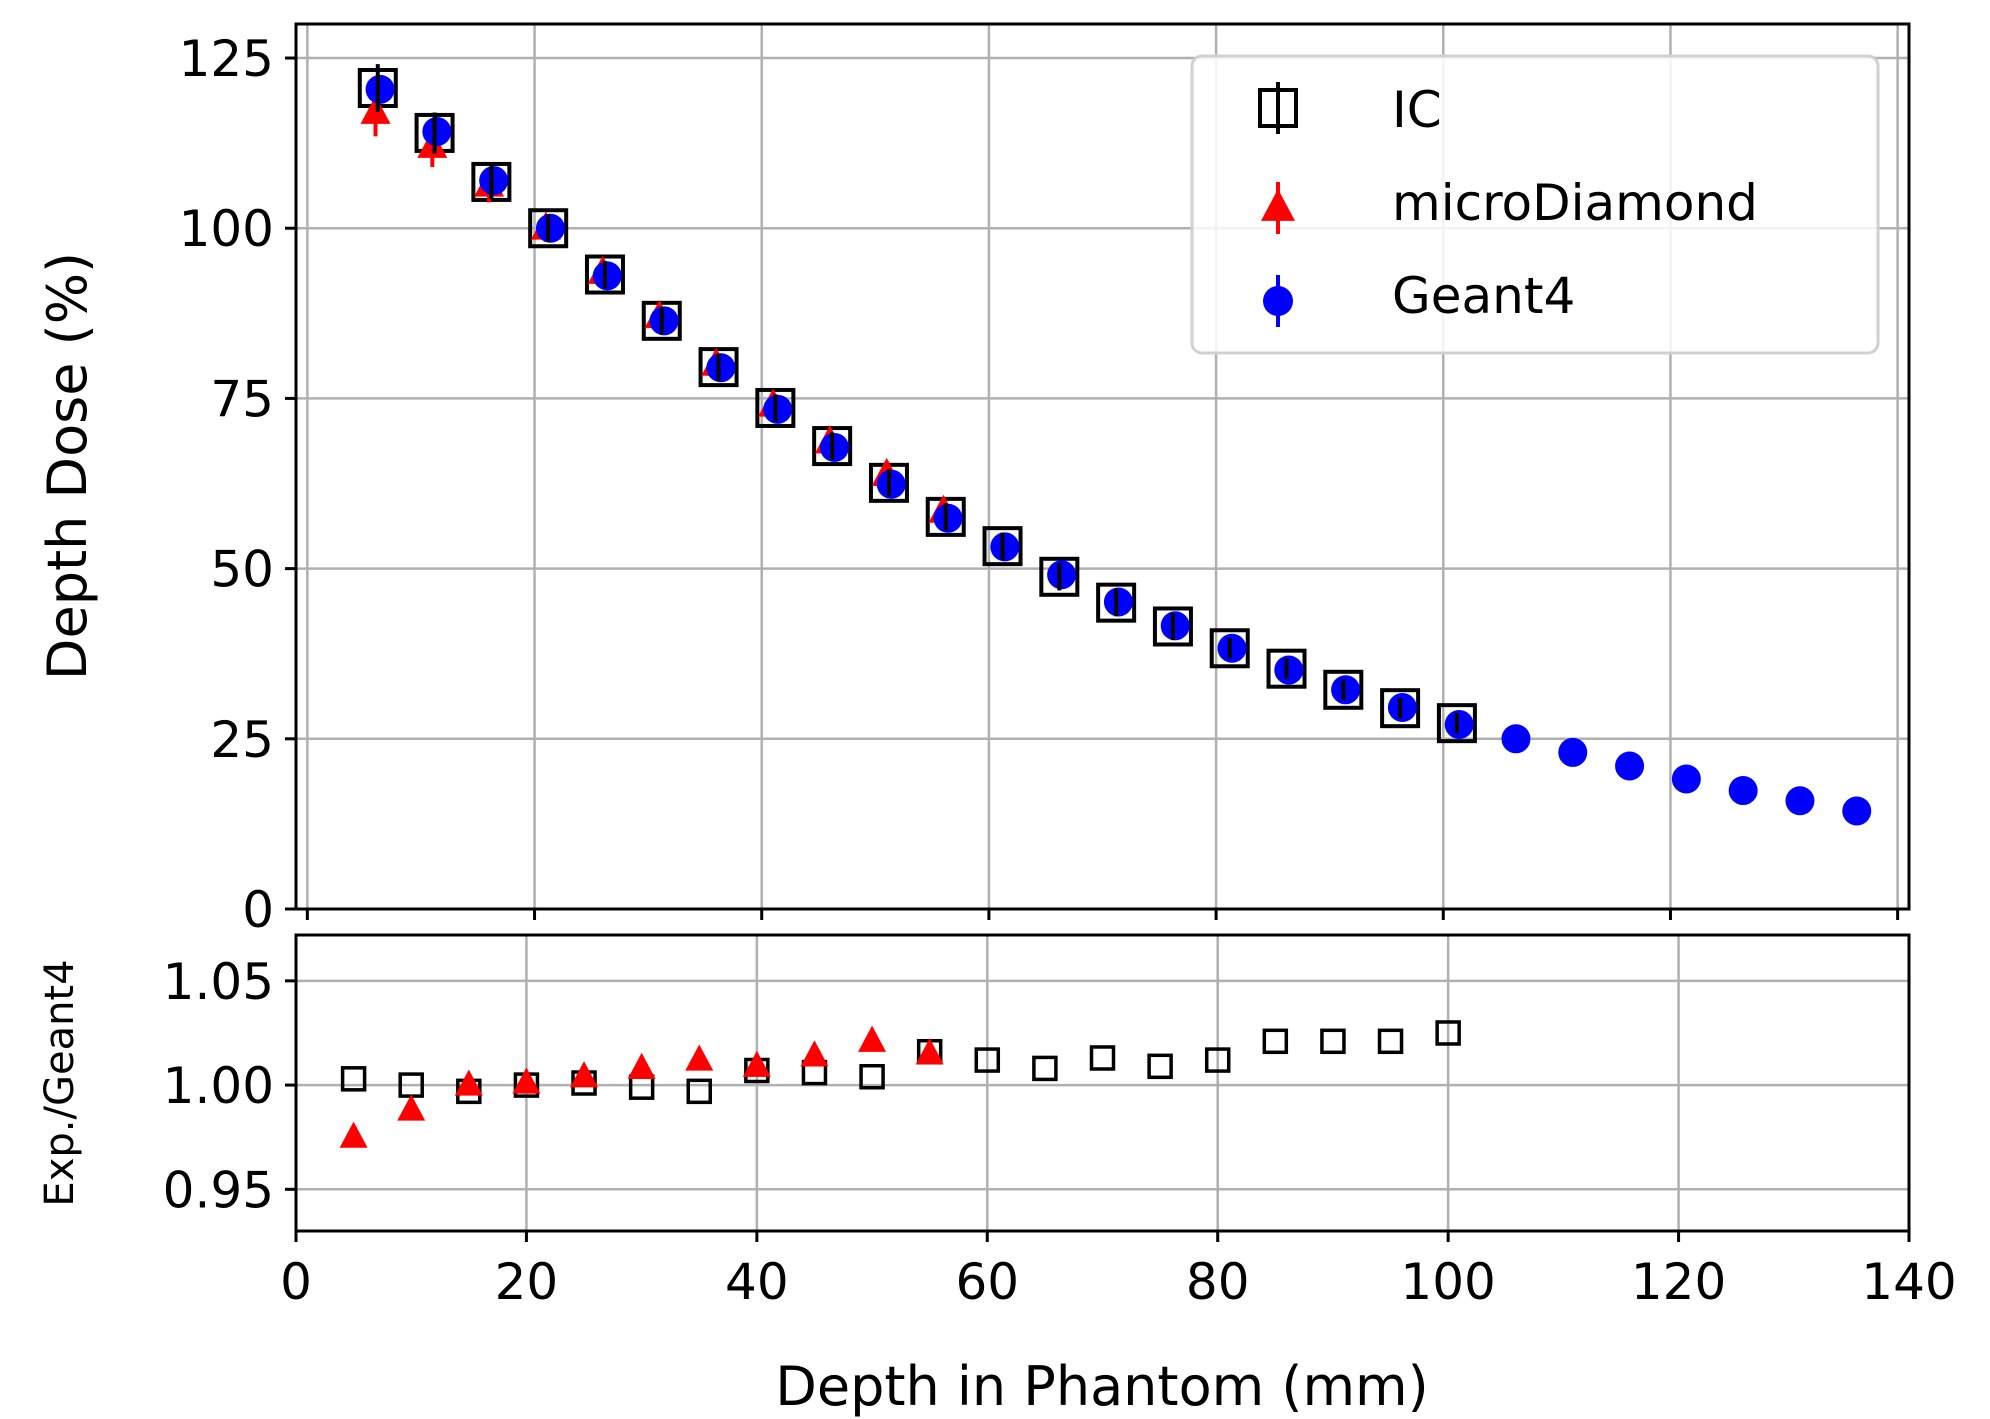 The height and width of the screenshot is (1419, 1990). What do you see at coordinates (1573, 752) in the screenshot?
I see `geant4-point-110mm` at bounding box center [1573, 752].